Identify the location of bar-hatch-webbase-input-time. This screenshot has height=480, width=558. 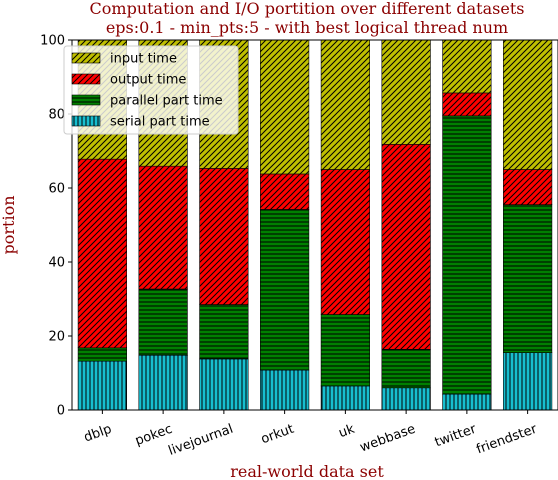
(406, 92).